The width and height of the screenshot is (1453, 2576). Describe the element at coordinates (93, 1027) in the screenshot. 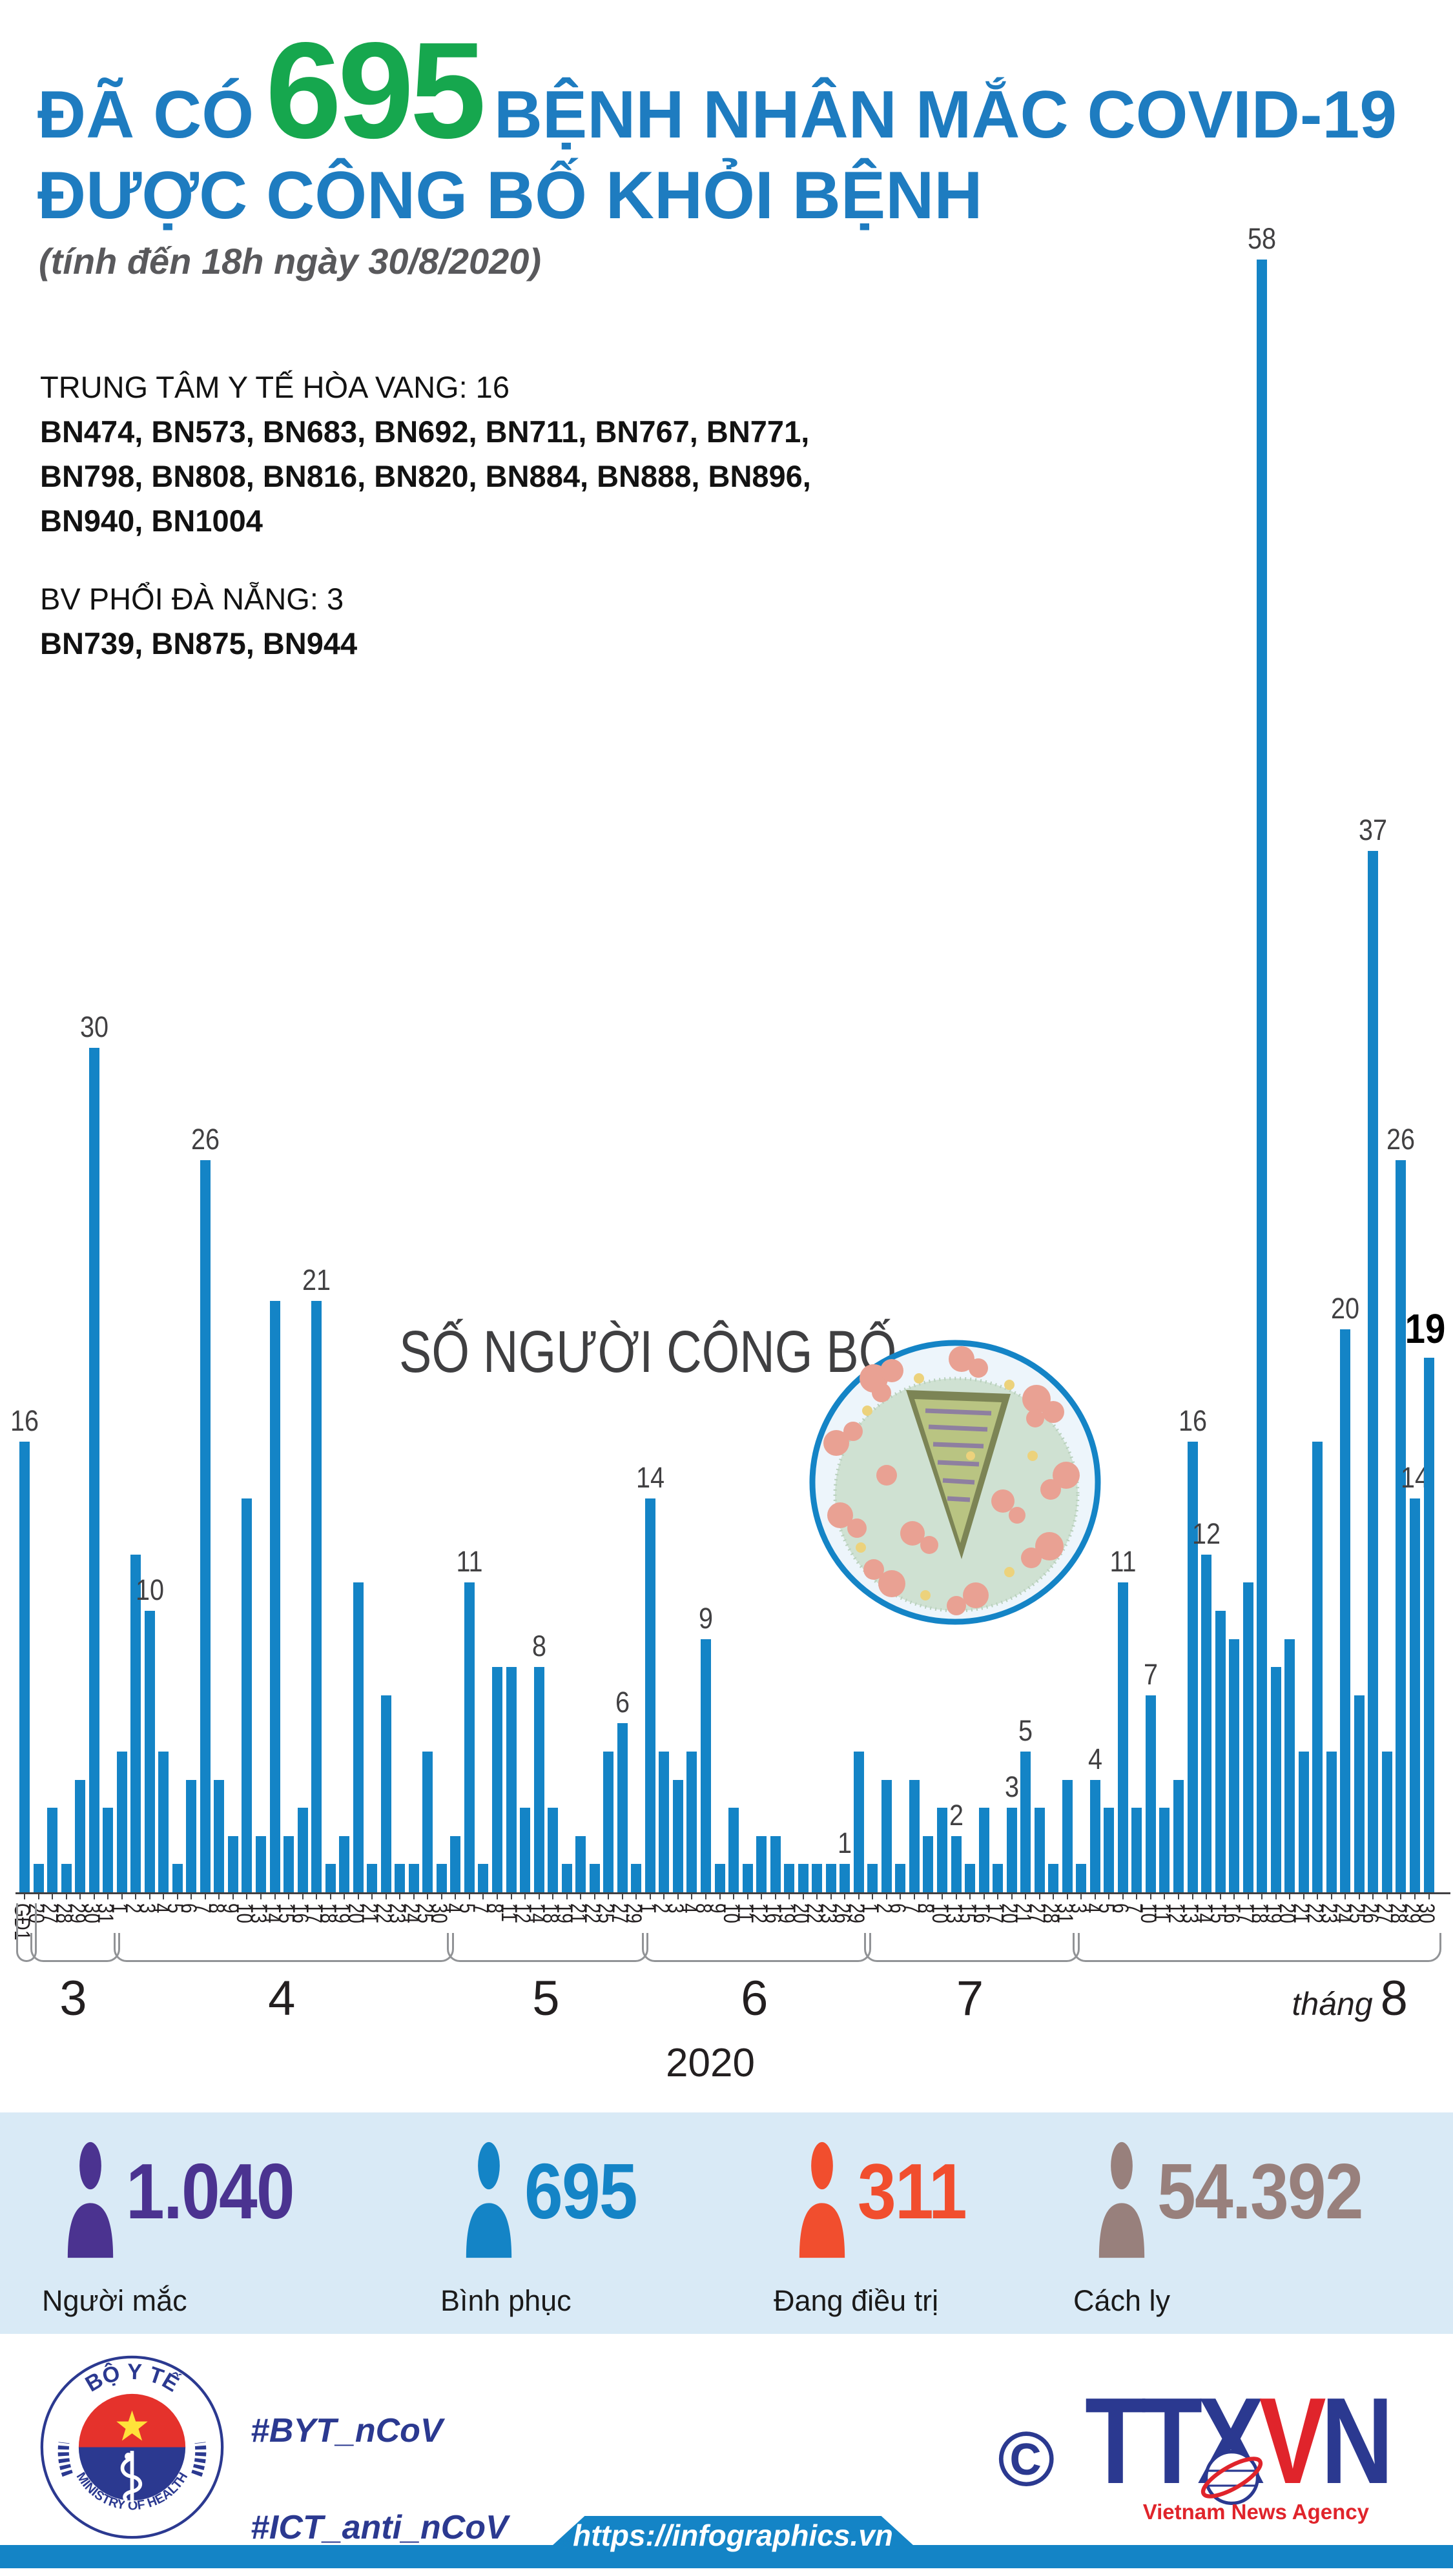

I see `bar-value-label: 30` at that location.